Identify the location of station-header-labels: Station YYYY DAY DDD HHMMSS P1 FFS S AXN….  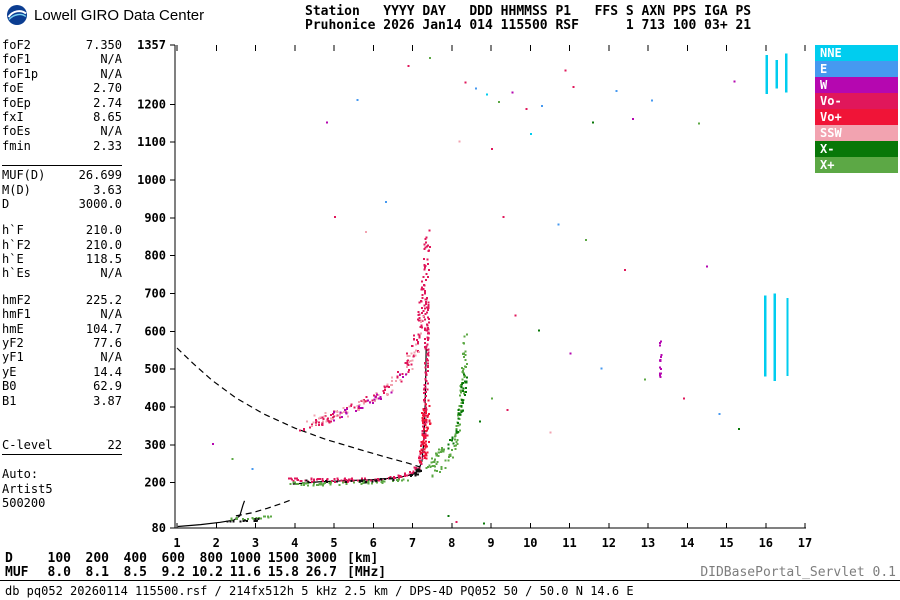
(528, 11).